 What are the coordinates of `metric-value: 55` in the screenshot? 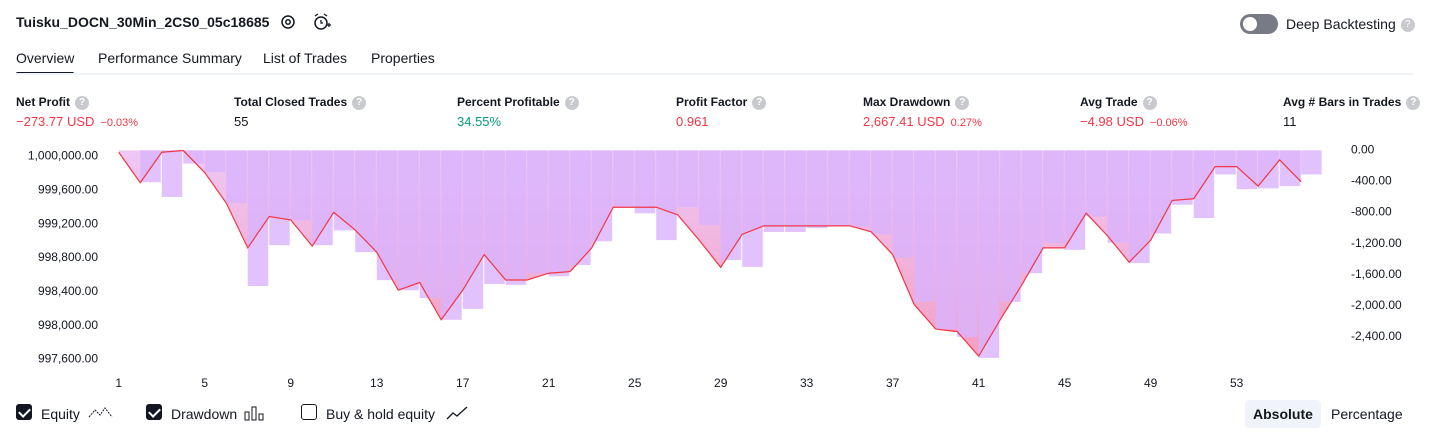 It's located at (241, 121).